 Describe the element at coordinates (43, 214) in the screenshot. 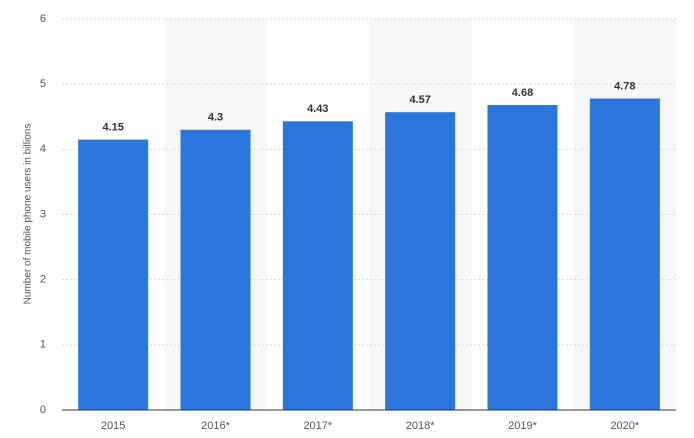

I see `y-tick-label: 3` at that location.